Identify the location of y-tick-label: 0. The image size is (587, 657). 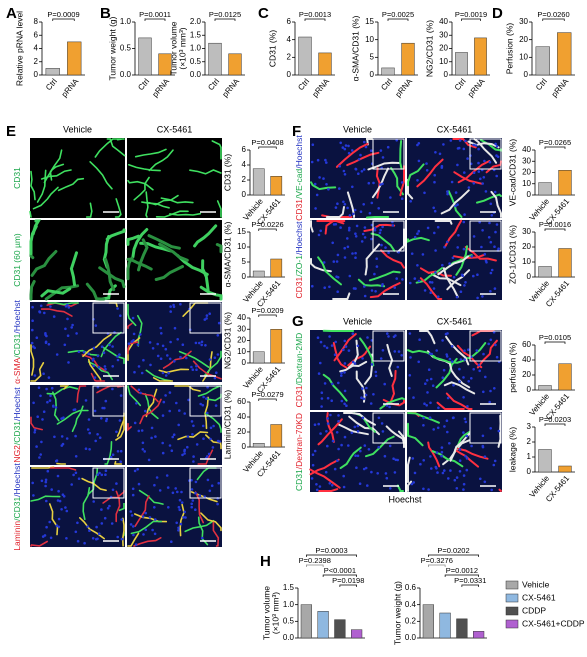
(529, 389).